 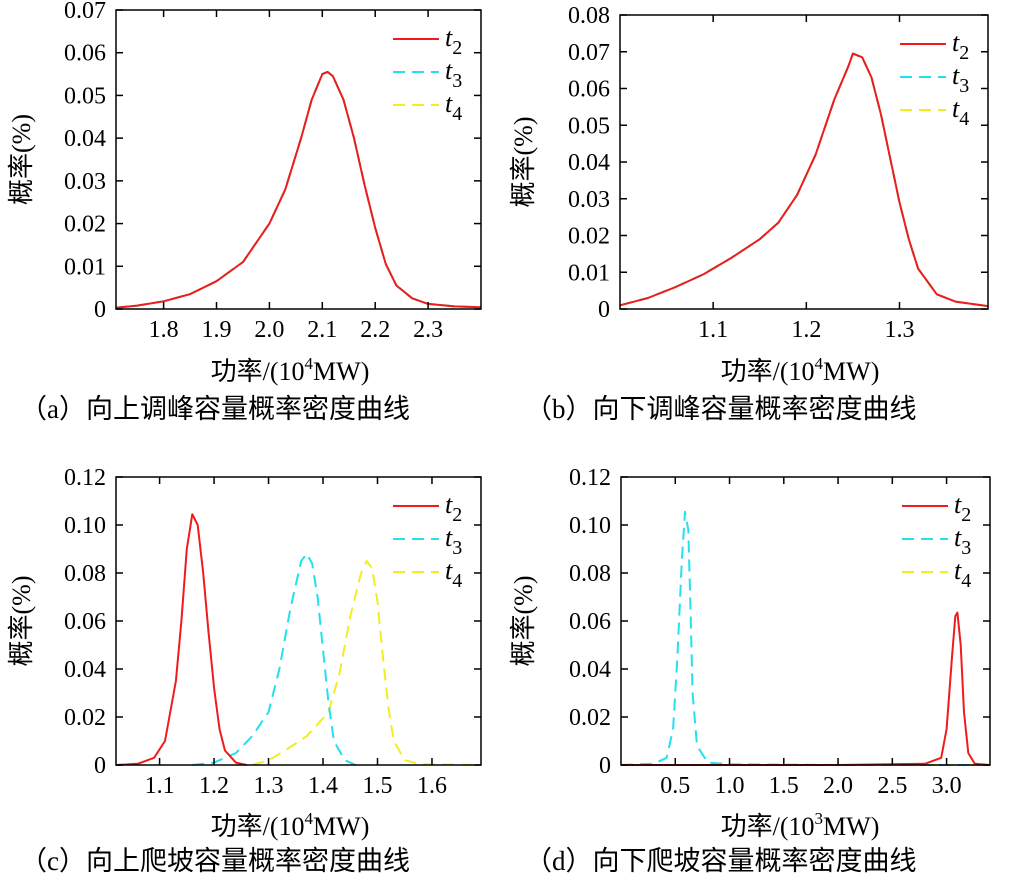 What do you see at coordinates (269, 330) in the screenshot?
I see `x-tick-label: 2.0` at bounding box center [269, 330].